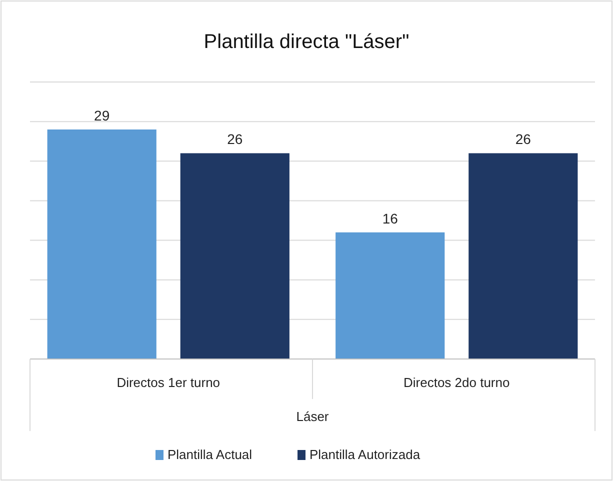 The height and width of the screenshot is (481, 613). I want to click on x-tick-label: Directos 2do turno, so click(457, 382).